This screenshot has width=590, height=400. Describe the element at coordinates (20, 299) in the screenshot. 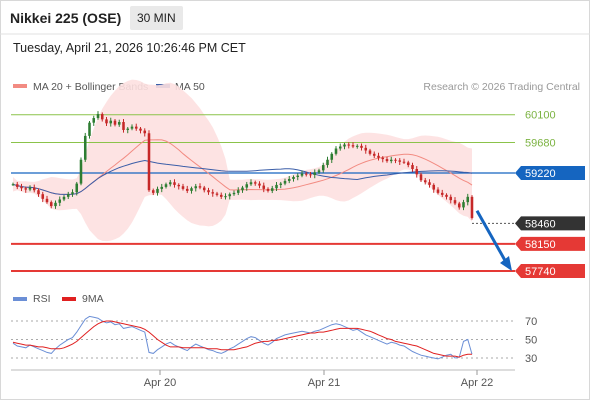

I see `rsi-legend-swatch` at that location.